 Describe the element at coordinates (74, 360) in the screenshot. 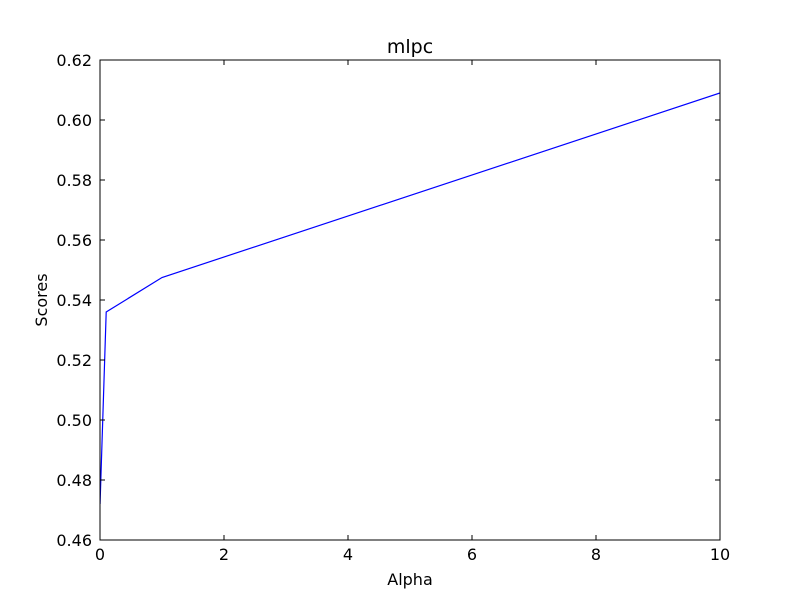

I see `y-tick-label: 0.52` at that location.